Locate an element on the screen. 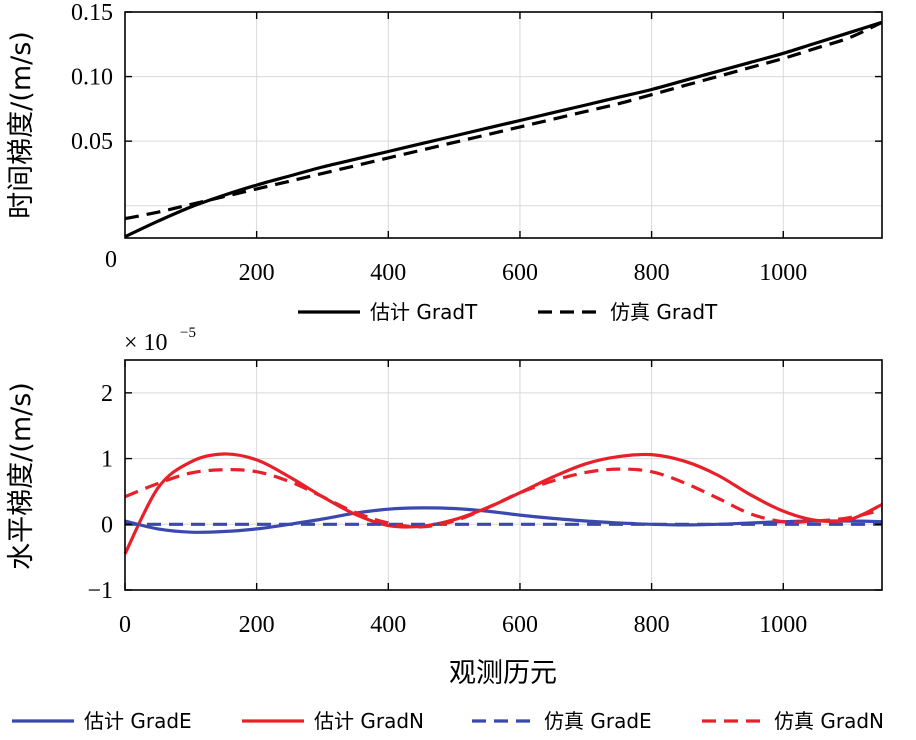  legend-label-估计-grade: 估计 GradE is located at coordinates (138, 721).